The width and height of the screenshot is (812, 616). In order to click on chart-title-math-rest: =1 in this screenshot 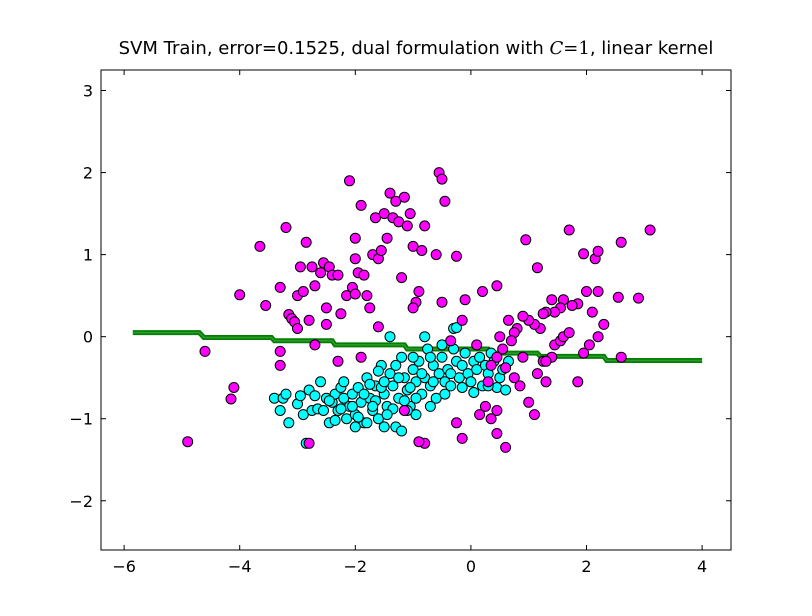, I will do `click(576, 48)`.